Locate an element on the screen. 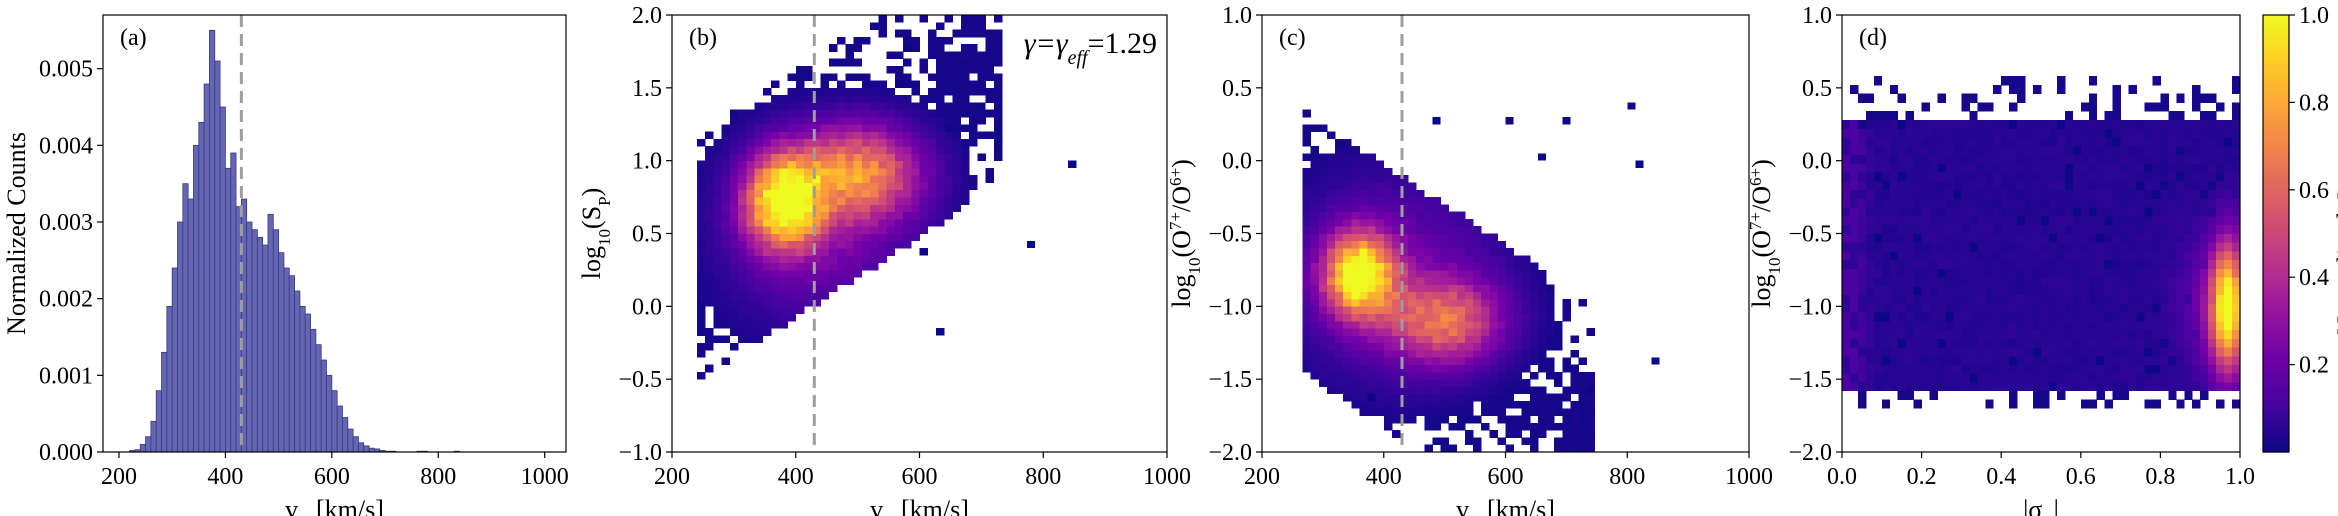 The width and height of the screenshot is (2338, 516). y-tick-label: 0.5 is located at coordinates (1817, 89).